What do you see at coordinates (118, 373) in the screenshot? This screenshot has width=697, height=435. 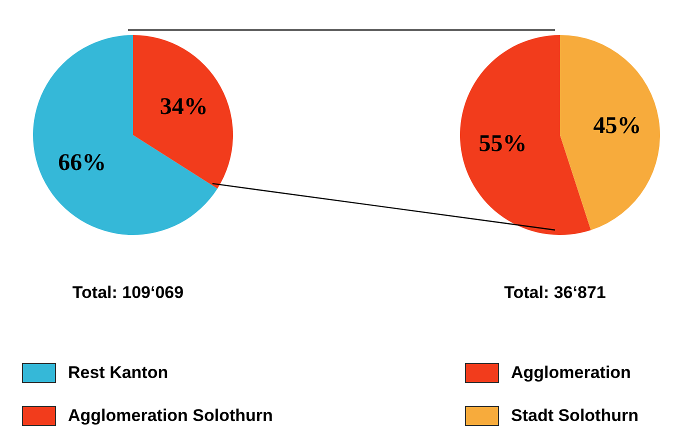 I see `legend-label: Rest Kanton` at bounding box center [118, 373].